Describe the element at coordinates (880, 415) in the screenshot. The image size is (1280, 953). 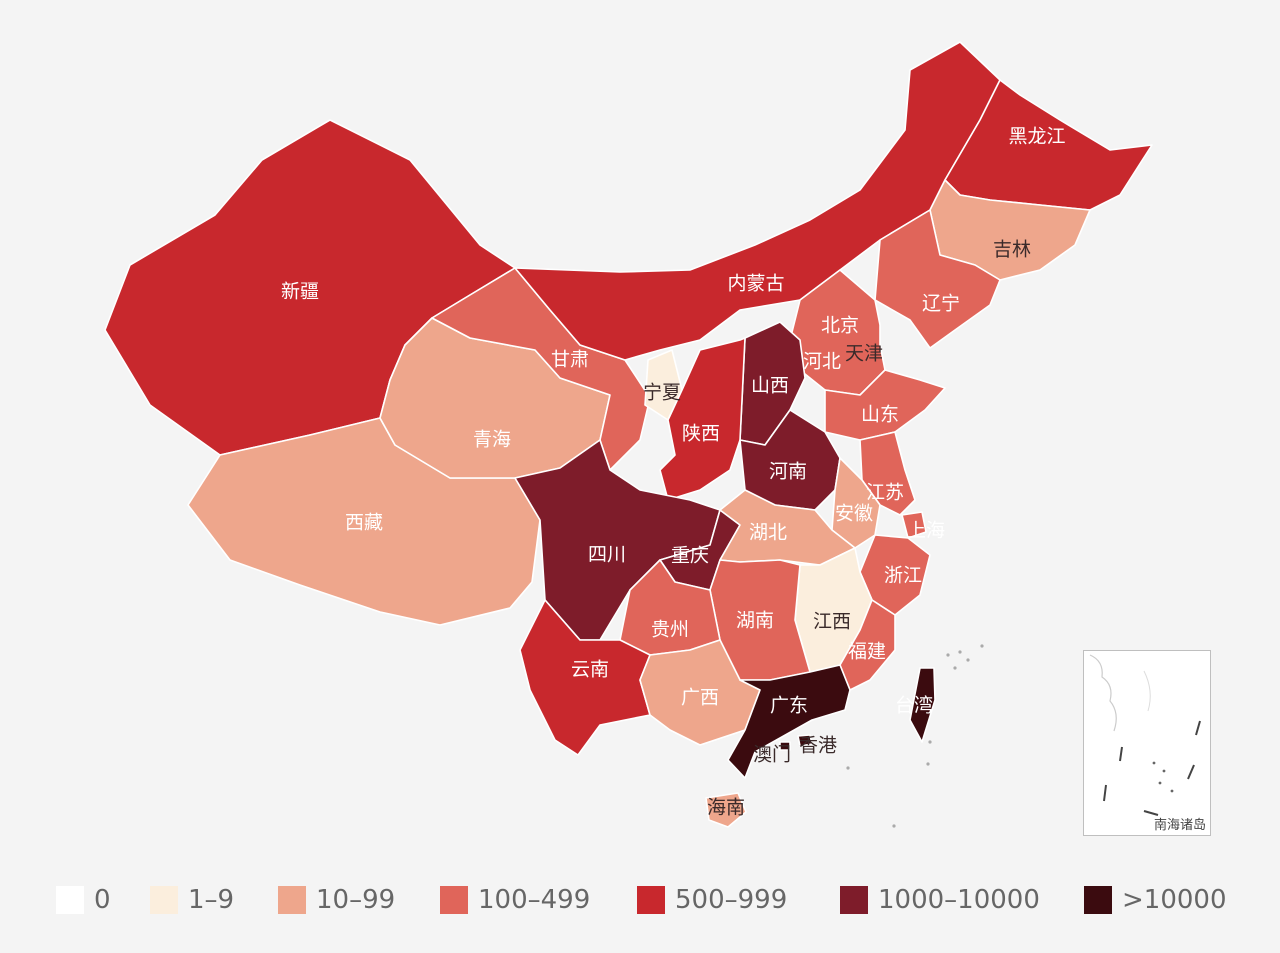
I see `province-label: 山东` at that location.